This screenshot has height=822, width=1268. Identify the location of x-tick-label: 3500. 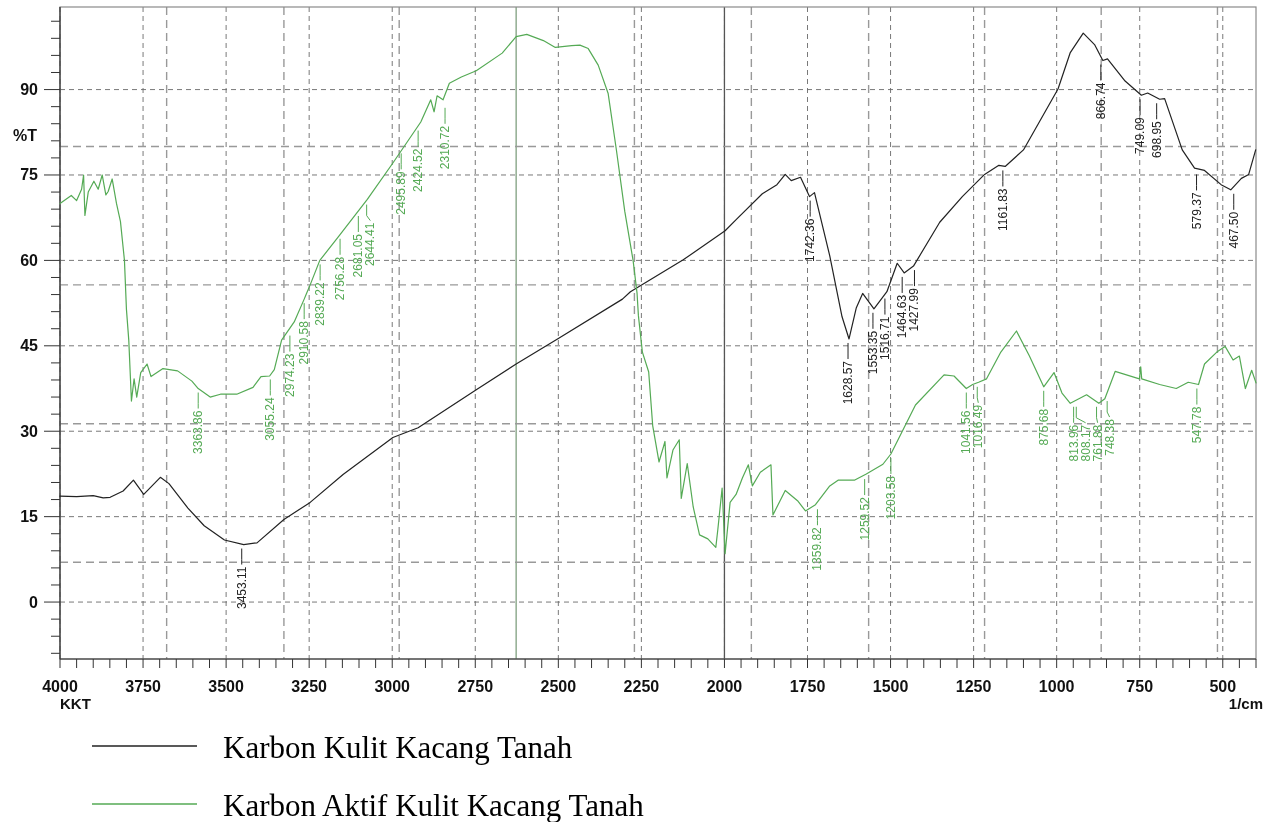
(226, 686).